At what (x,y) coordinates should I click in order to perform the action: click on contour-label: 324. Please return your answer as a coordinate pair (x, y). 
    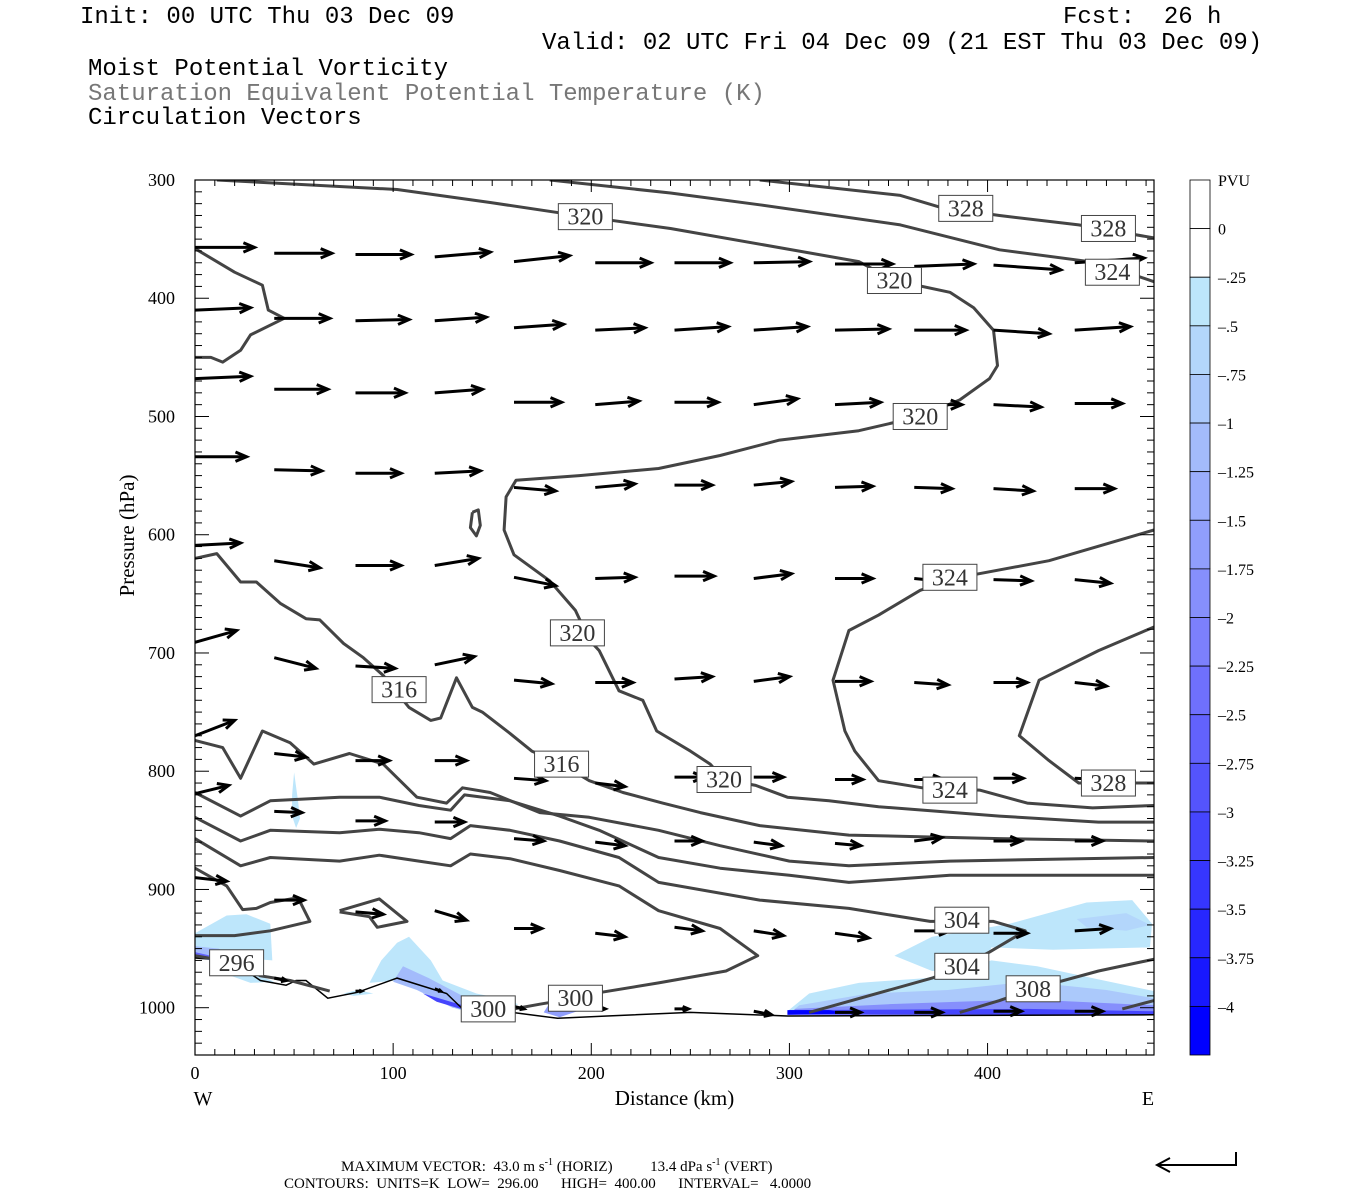
    Looking at the image, I should click on (950, 790).